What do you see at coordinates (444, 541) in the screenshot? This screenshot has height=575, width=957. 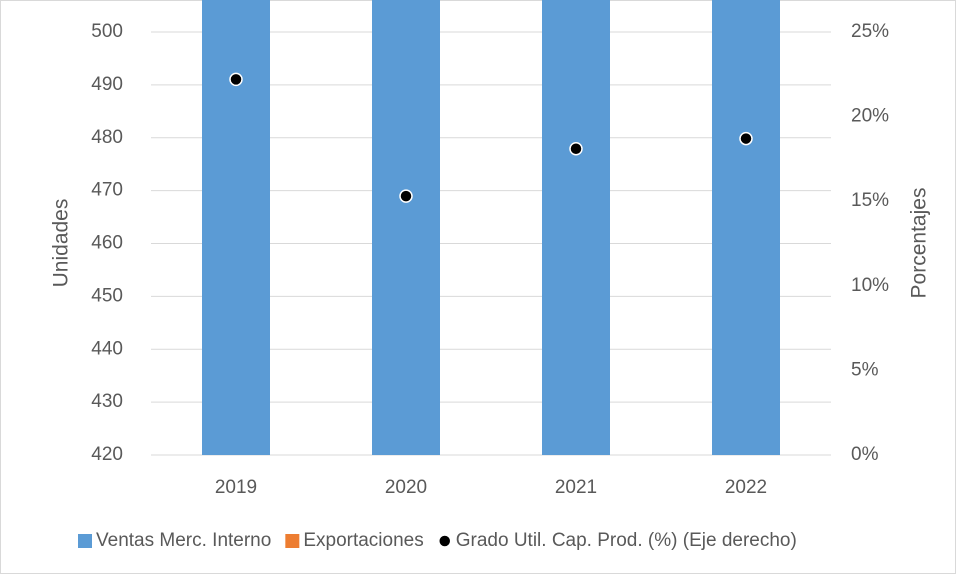 I see `legend-marker` at bounding box center [444, 541].